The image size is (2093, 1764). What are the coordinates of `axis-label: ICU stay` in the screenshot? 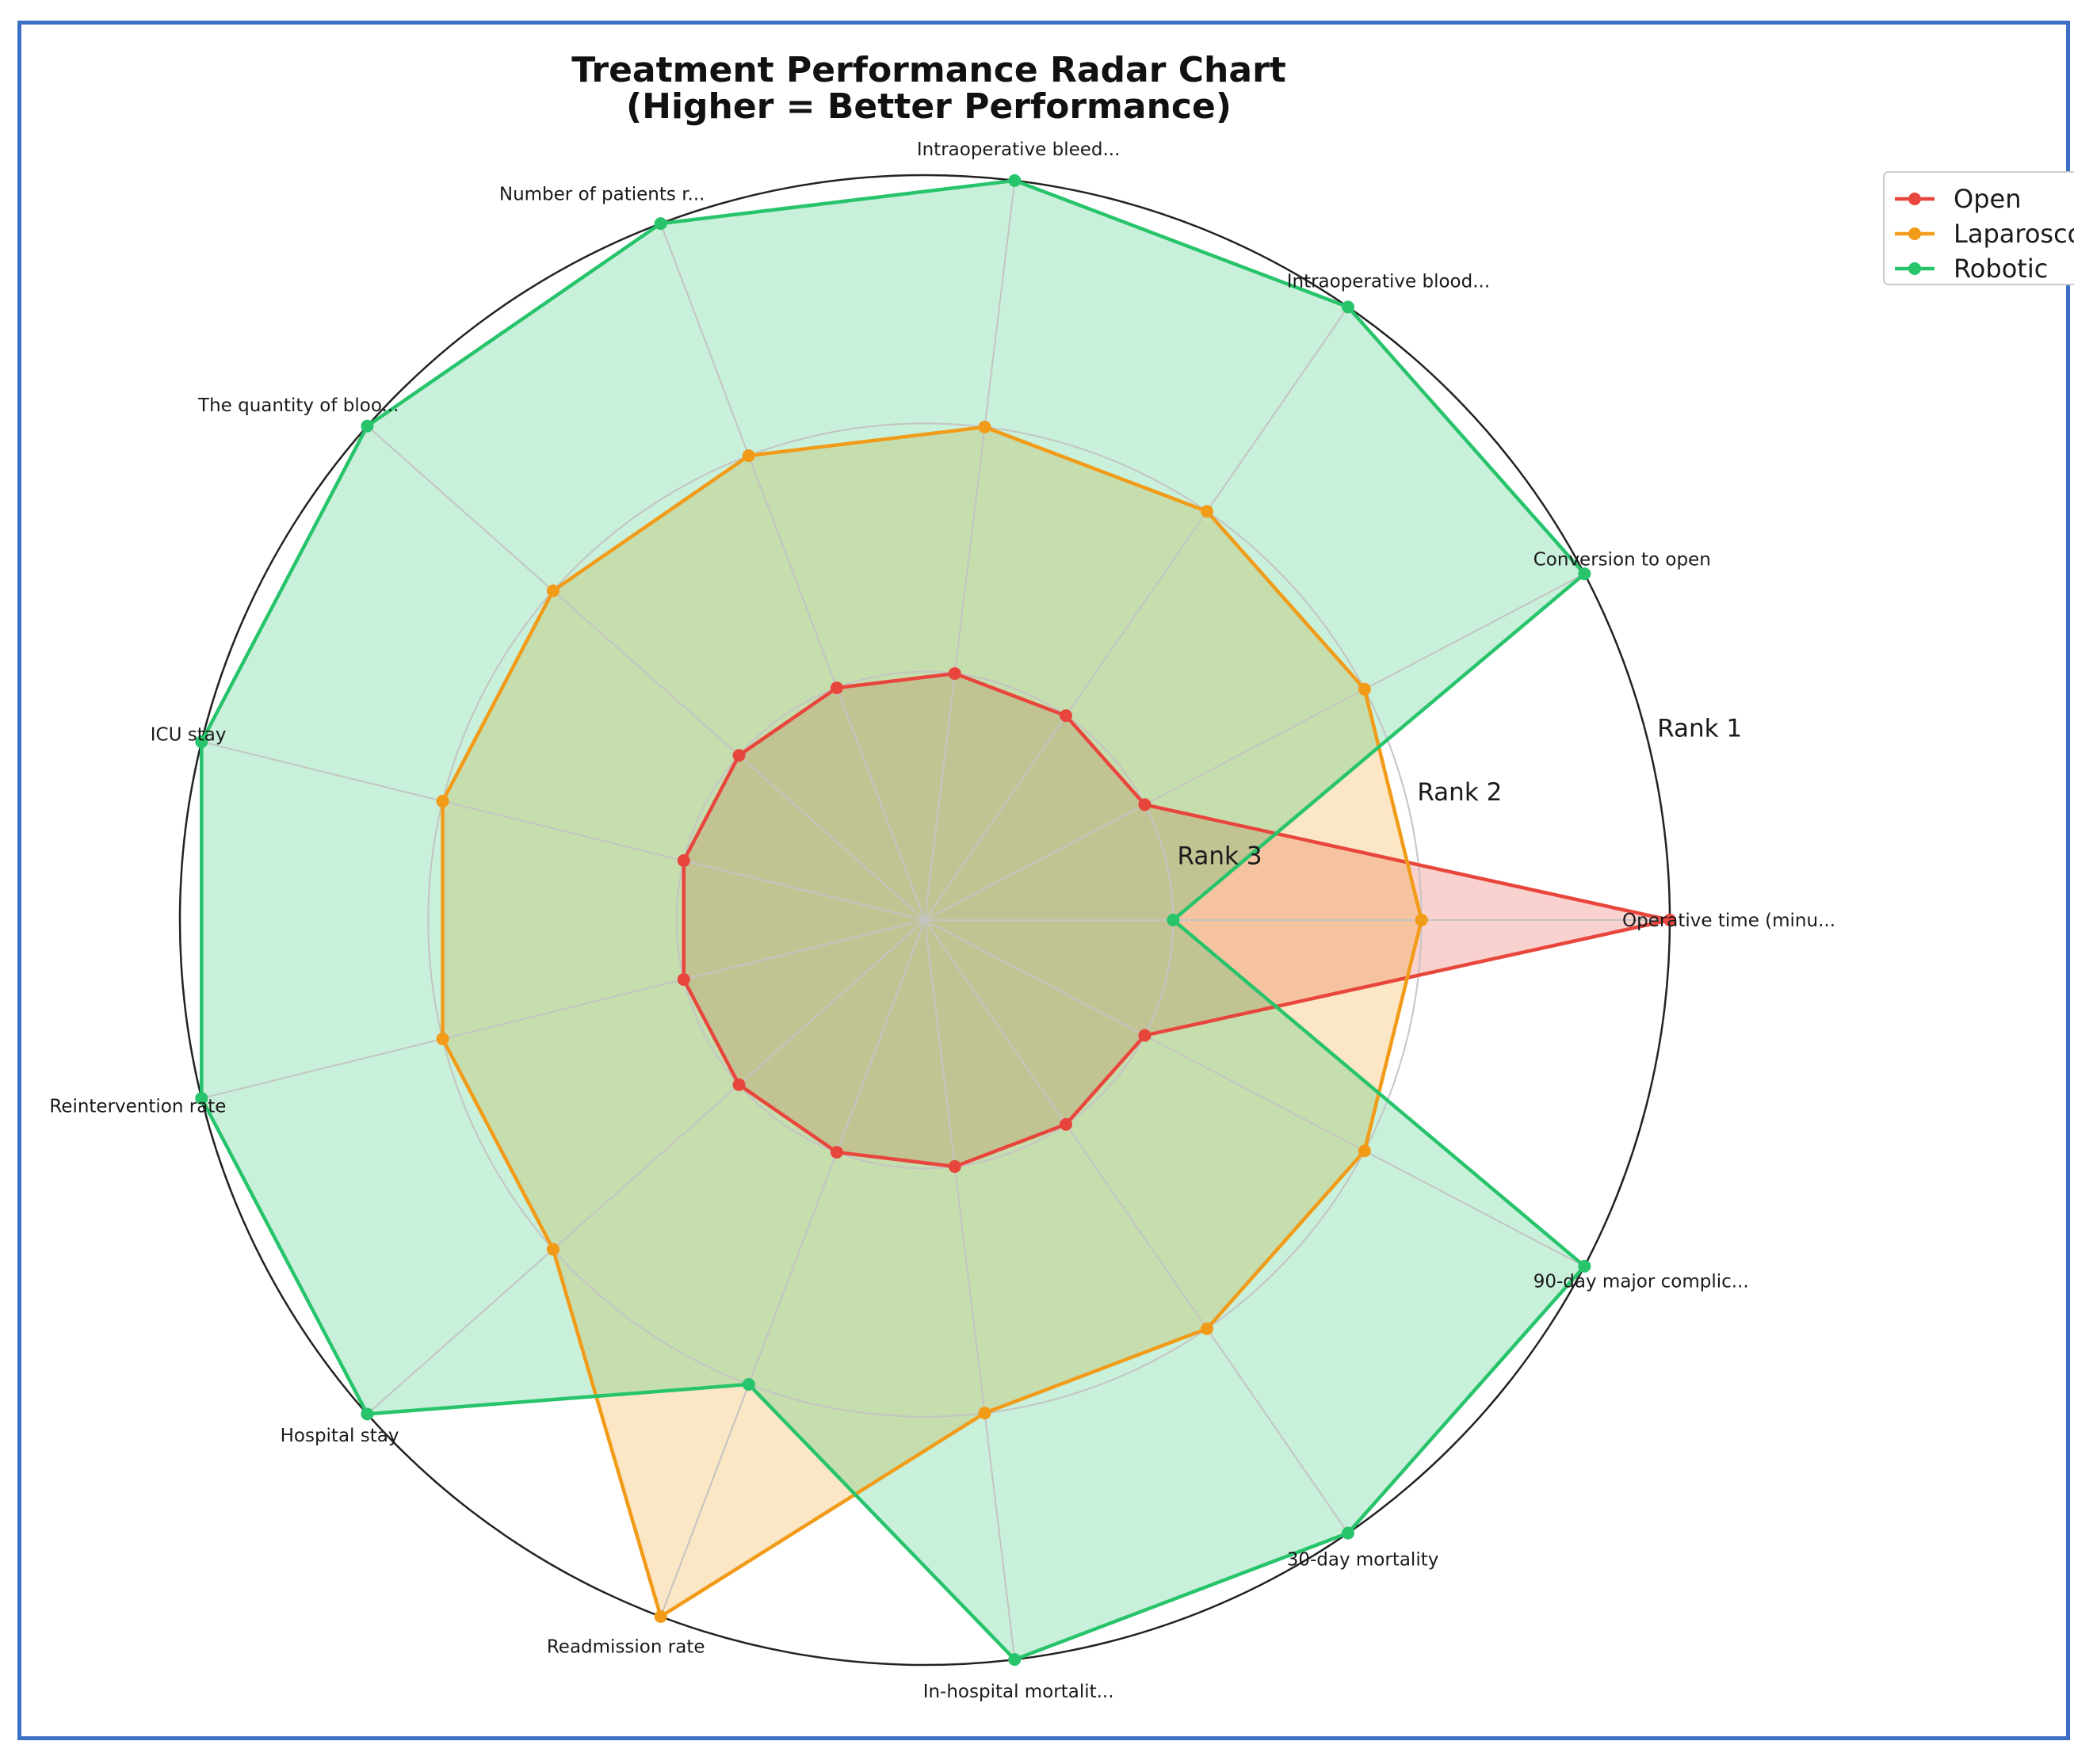 It's located at (189, 734).